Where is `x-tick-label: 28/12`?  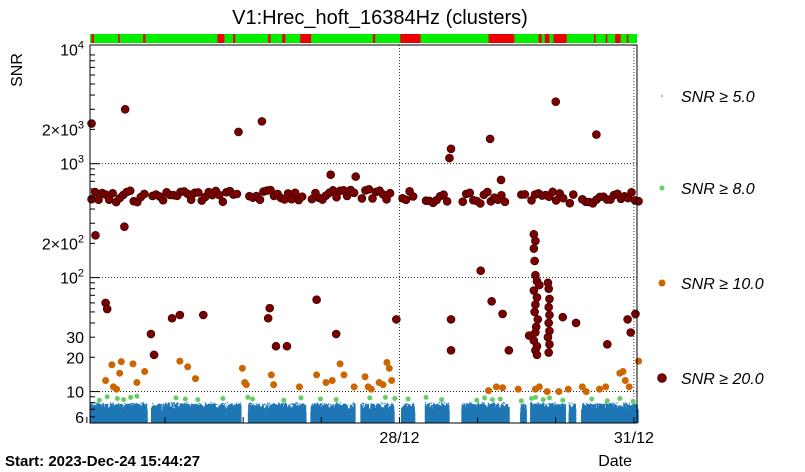
x-tick-label: 28/12 is located at coordinates (399, 438).